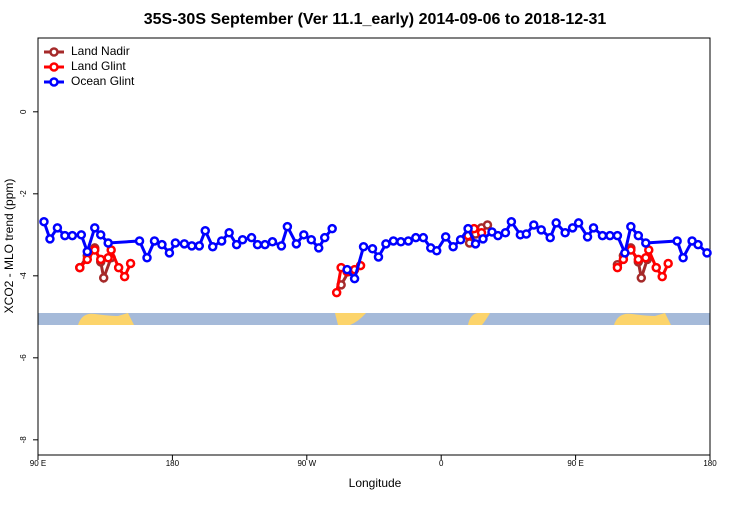  I want to click on y-tick-label: -8, so click(23, 440).